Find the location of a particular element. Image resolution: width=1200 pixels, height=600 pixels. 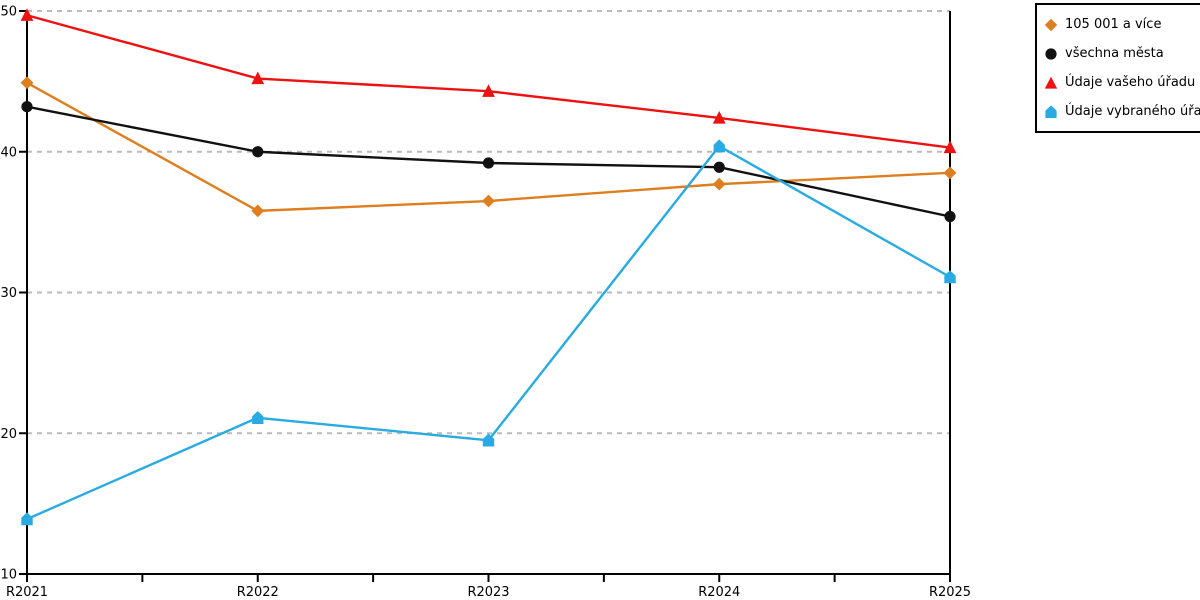

legend-label: Údaje vybraného úřadu is located at coordinates (1132, 111).